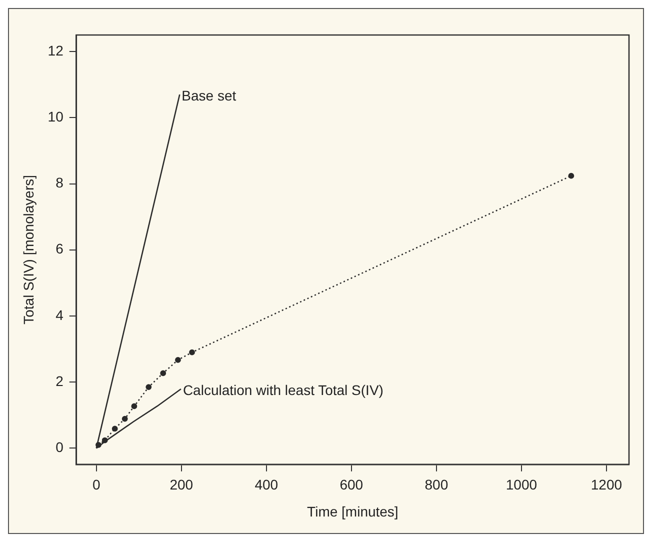  Describe the element at coordinates (60, 182) in the screenshot. I see `y-tick-label: 8` at that location.